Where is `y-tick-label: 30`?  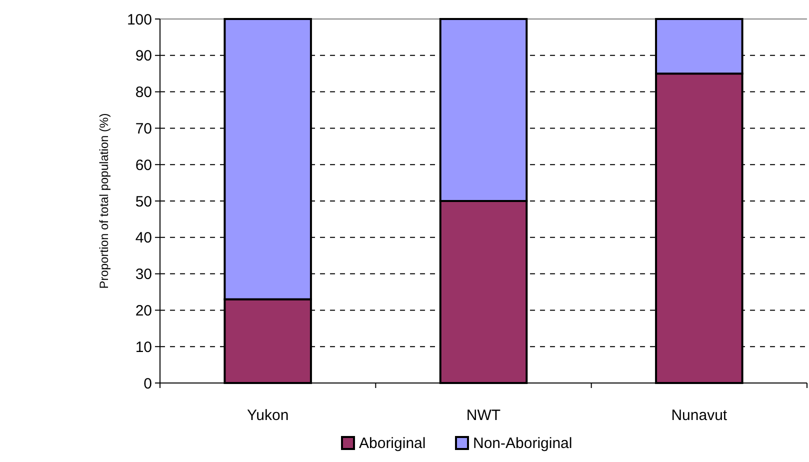 y-tick-label: 30 is located at coordinates (143, 275).